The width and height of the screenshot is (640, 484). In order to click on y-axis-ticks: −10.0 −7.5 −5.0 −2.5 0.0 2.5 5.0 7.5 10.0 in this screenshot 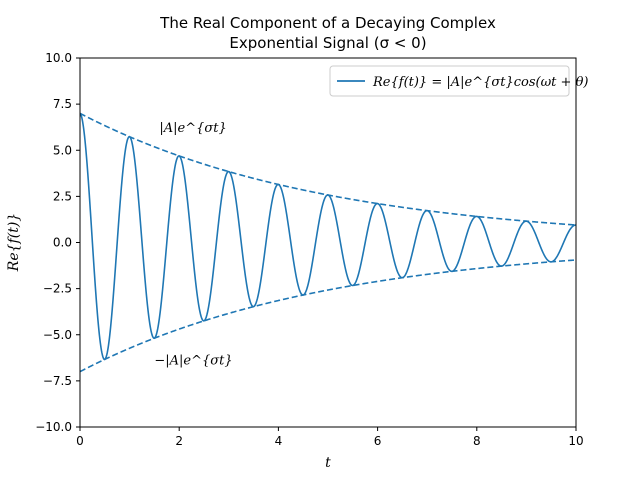, I will do `click(57, 242)`.